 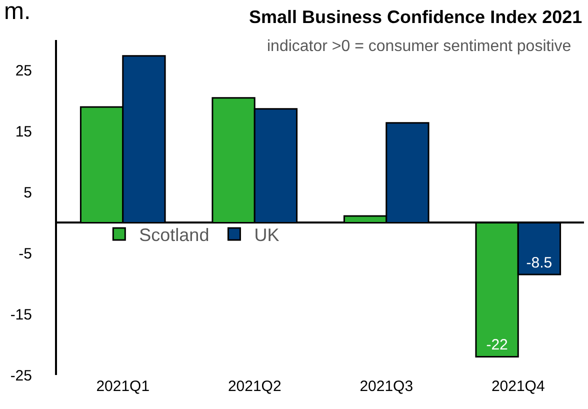 What do you see at coordinates (255, 386) in the screenshot?
I see `x-tick-label: 2021Q2` at bounding box center [255, 386].